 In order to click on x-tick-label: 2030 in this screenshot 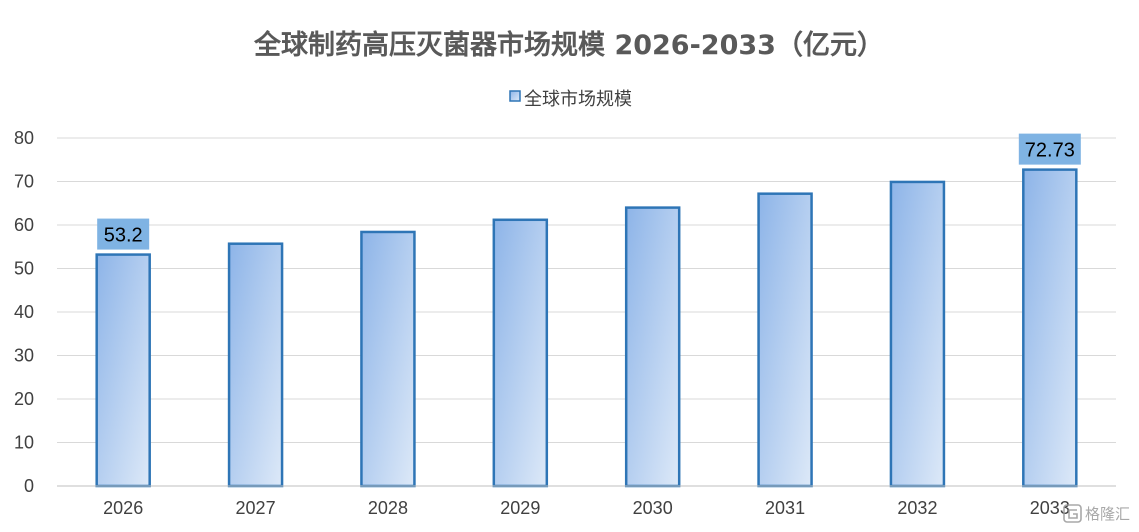, I will do `click(653, 508)`.